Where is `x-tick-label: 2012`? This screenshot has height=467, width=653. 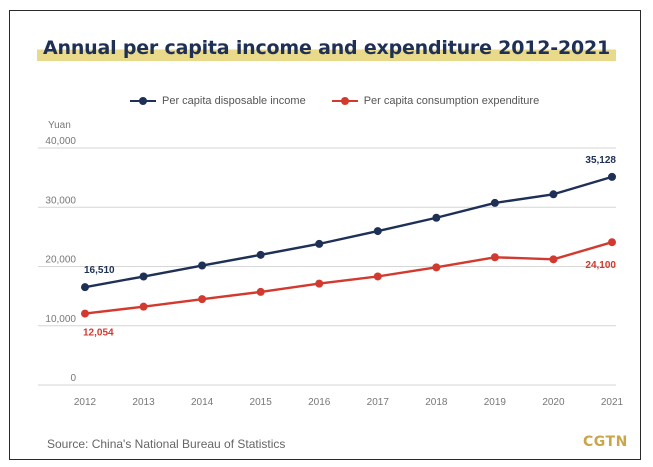 x-tick-label: 2012 is located at coordinates (85, 402).